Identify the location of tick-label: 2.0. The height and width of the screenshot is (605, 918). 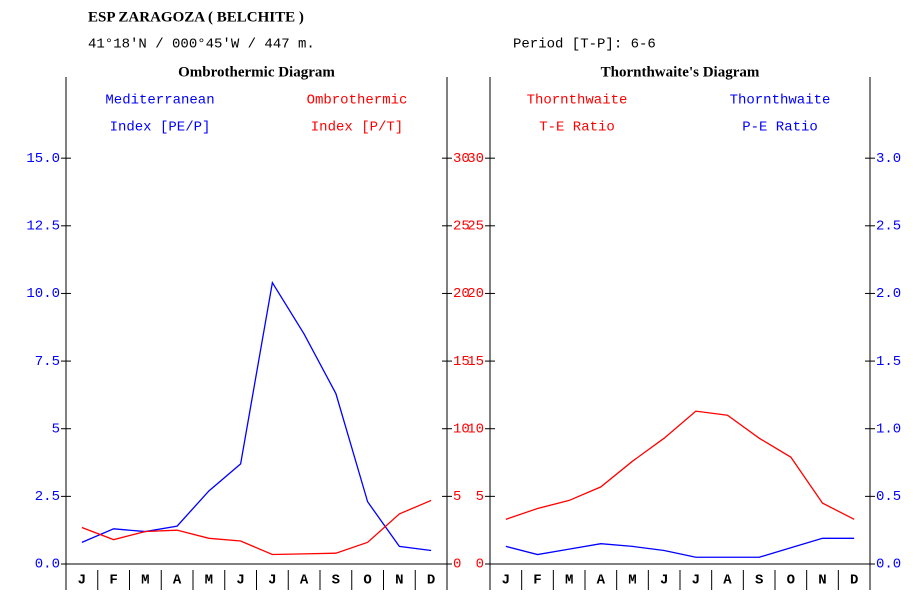
(888, 294).